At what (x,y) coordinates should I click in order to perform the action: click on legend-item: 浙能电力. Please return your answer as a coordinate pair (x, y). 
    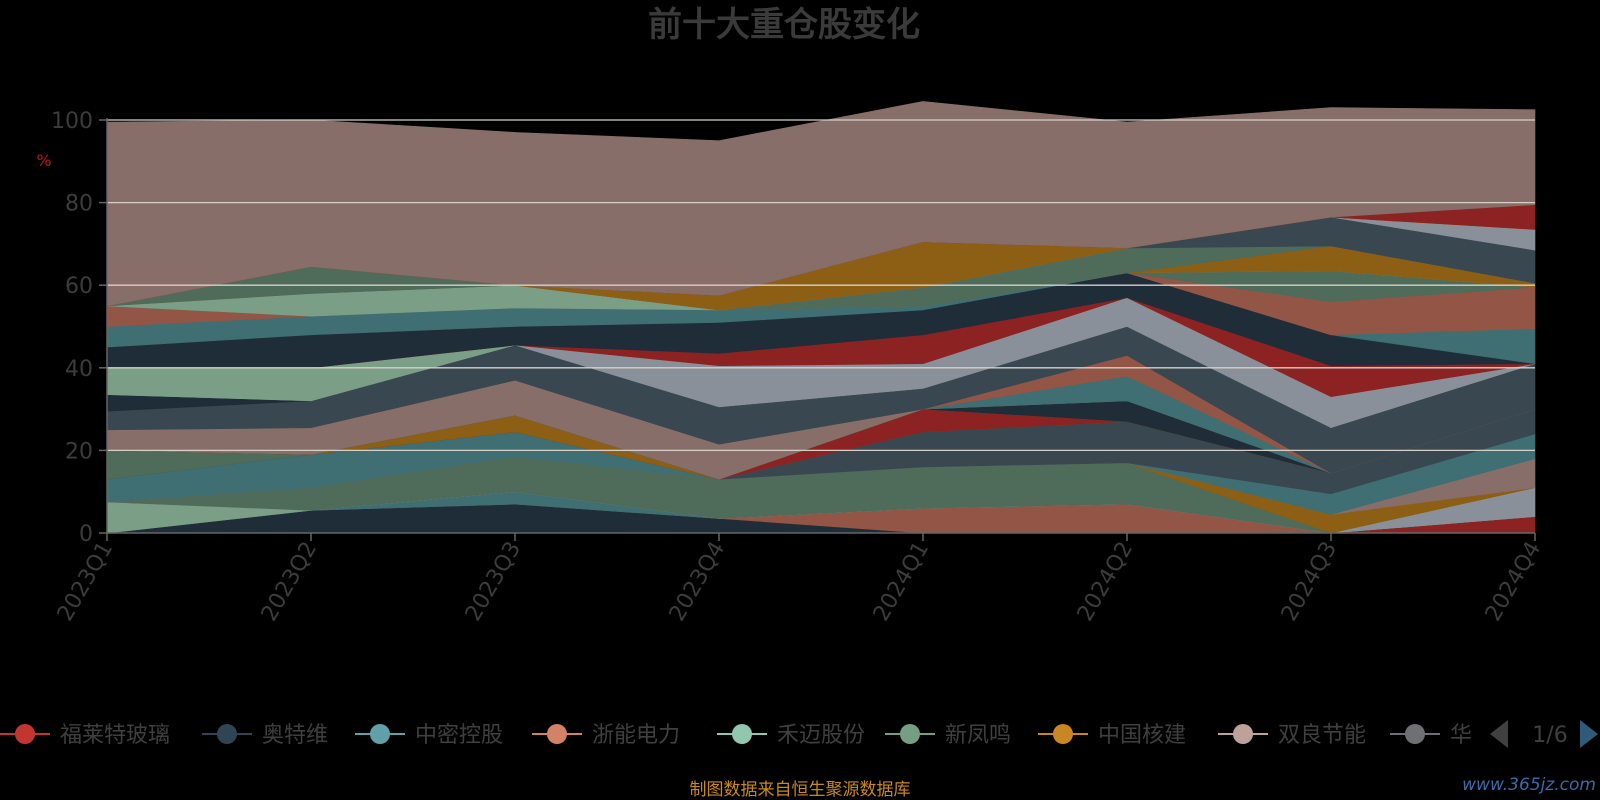
    Looking at the image, I should click on (606, 735).